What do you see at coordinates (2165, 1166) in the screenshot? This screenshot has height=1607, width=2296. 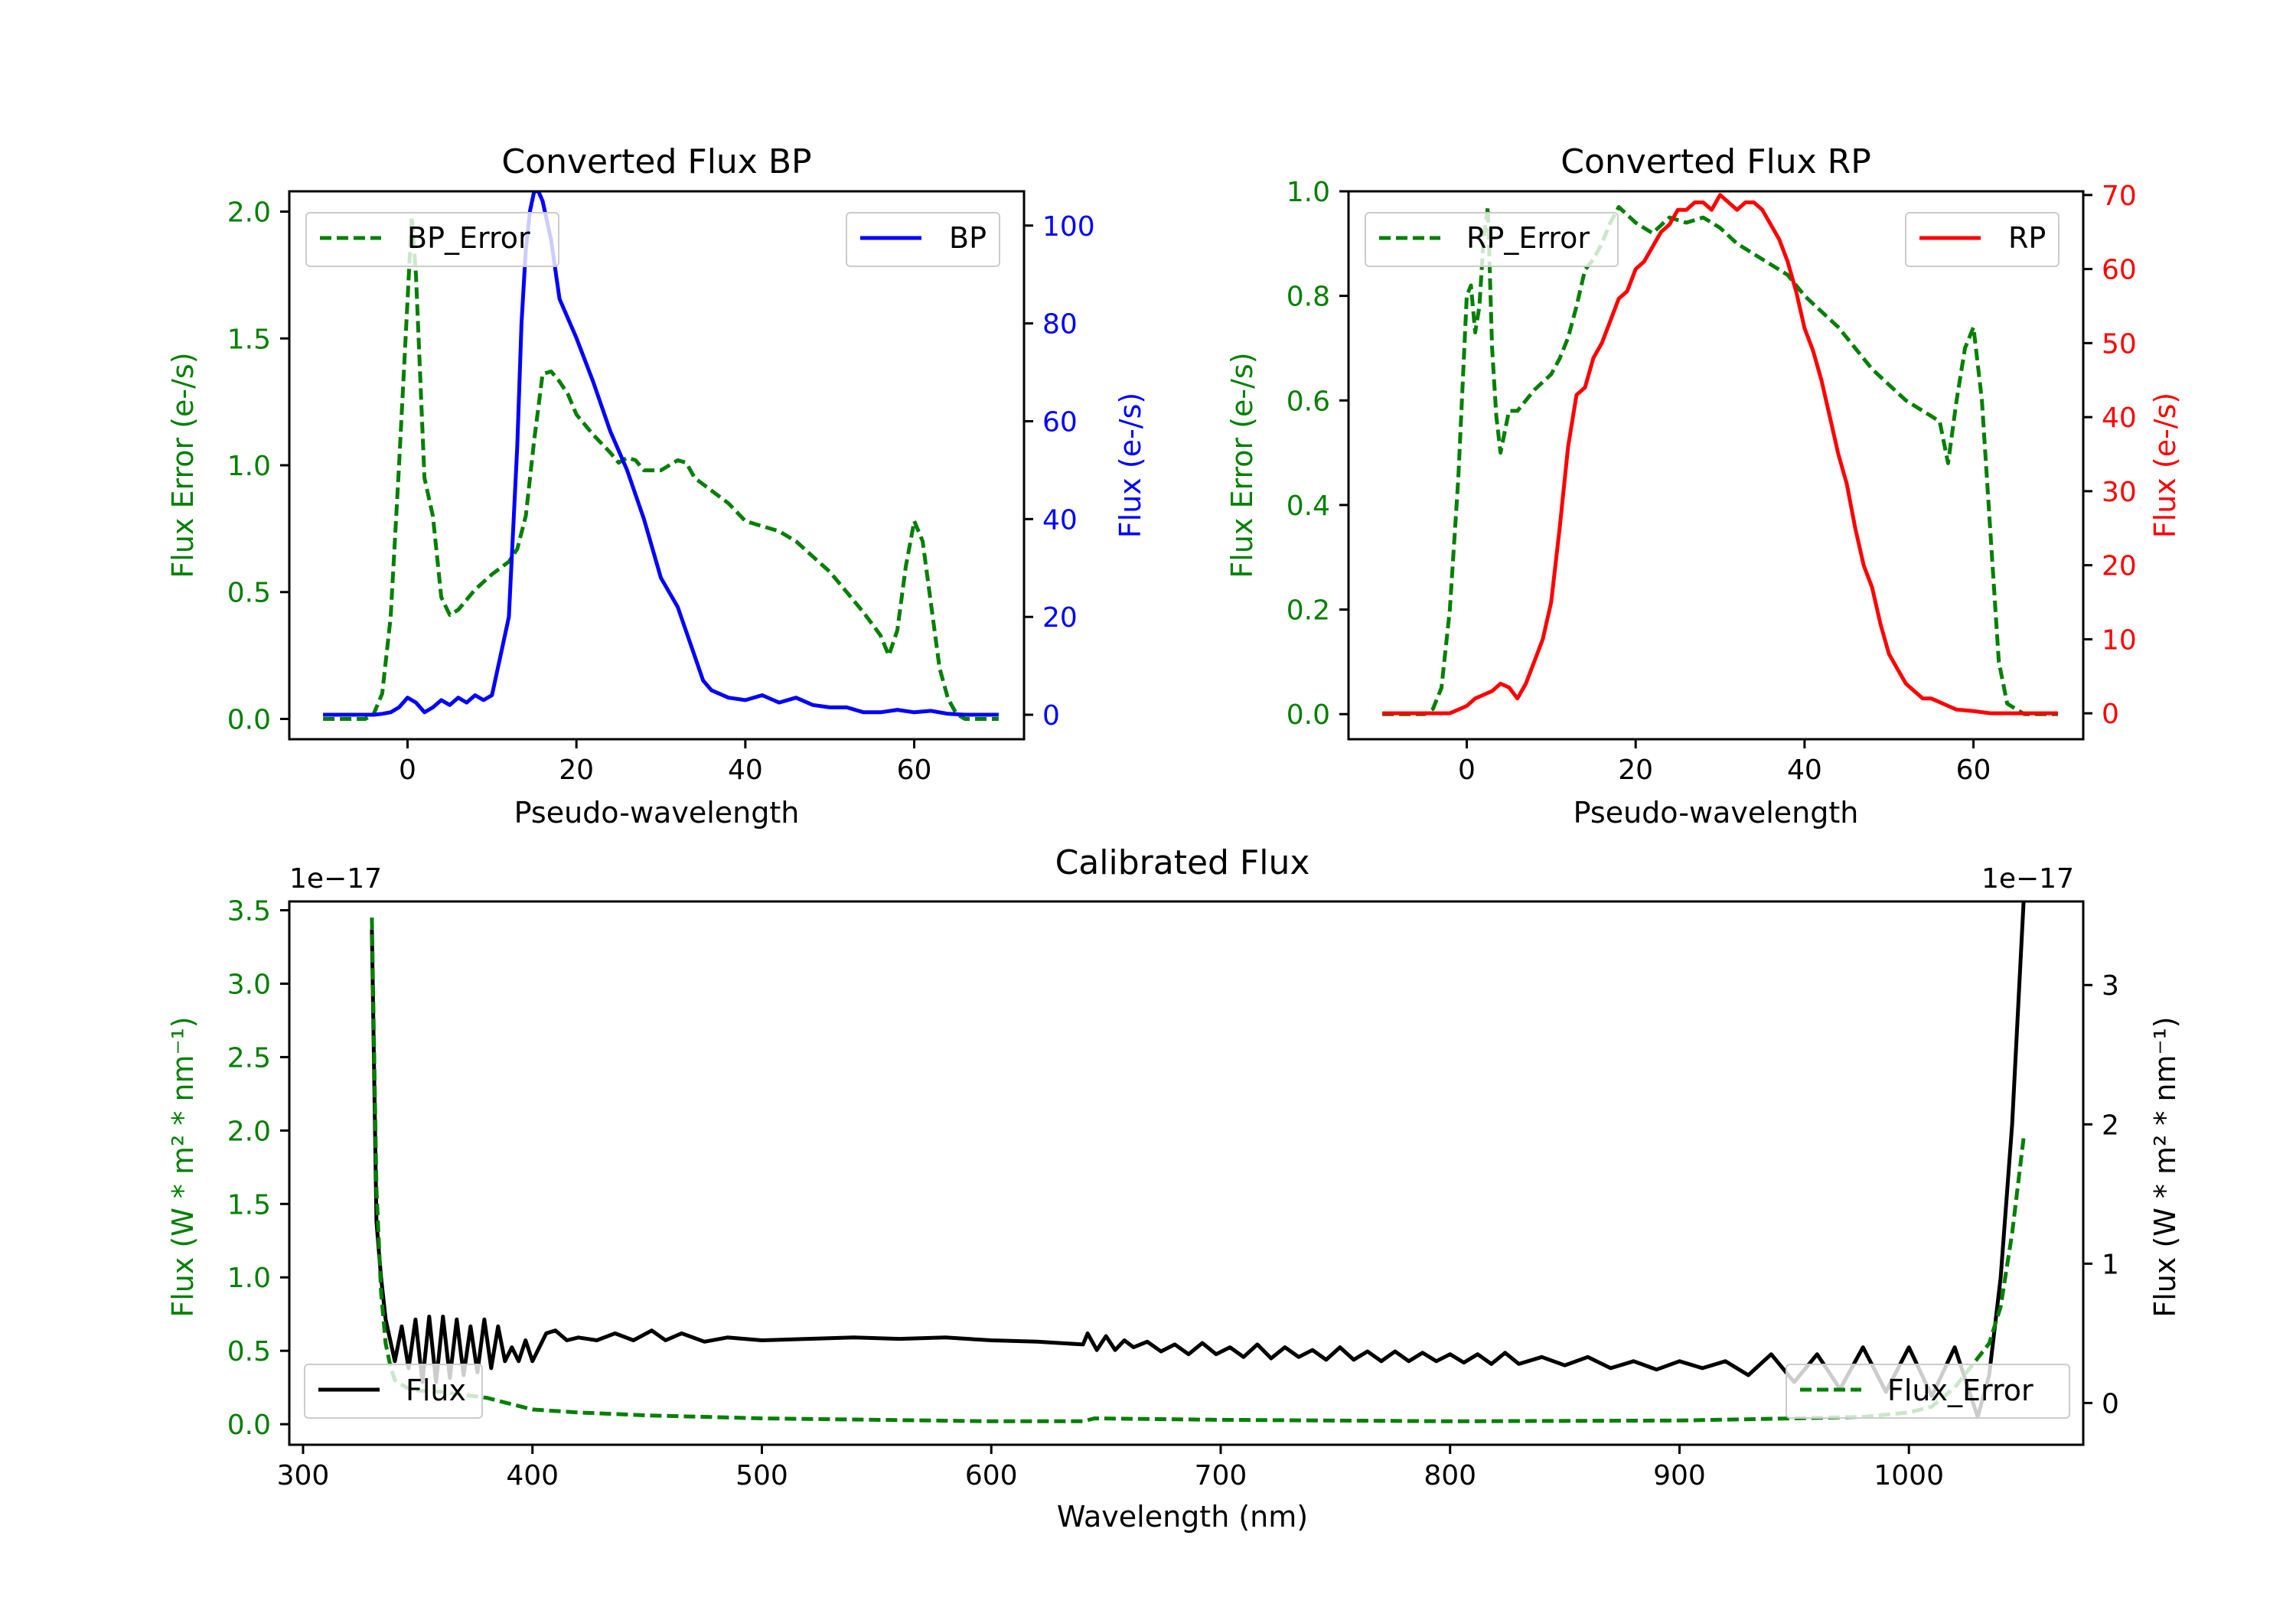 I see `cal-right-axis-label: Flux (W * m² * nm⁻¹)` at bounding box center [2165, 1166].